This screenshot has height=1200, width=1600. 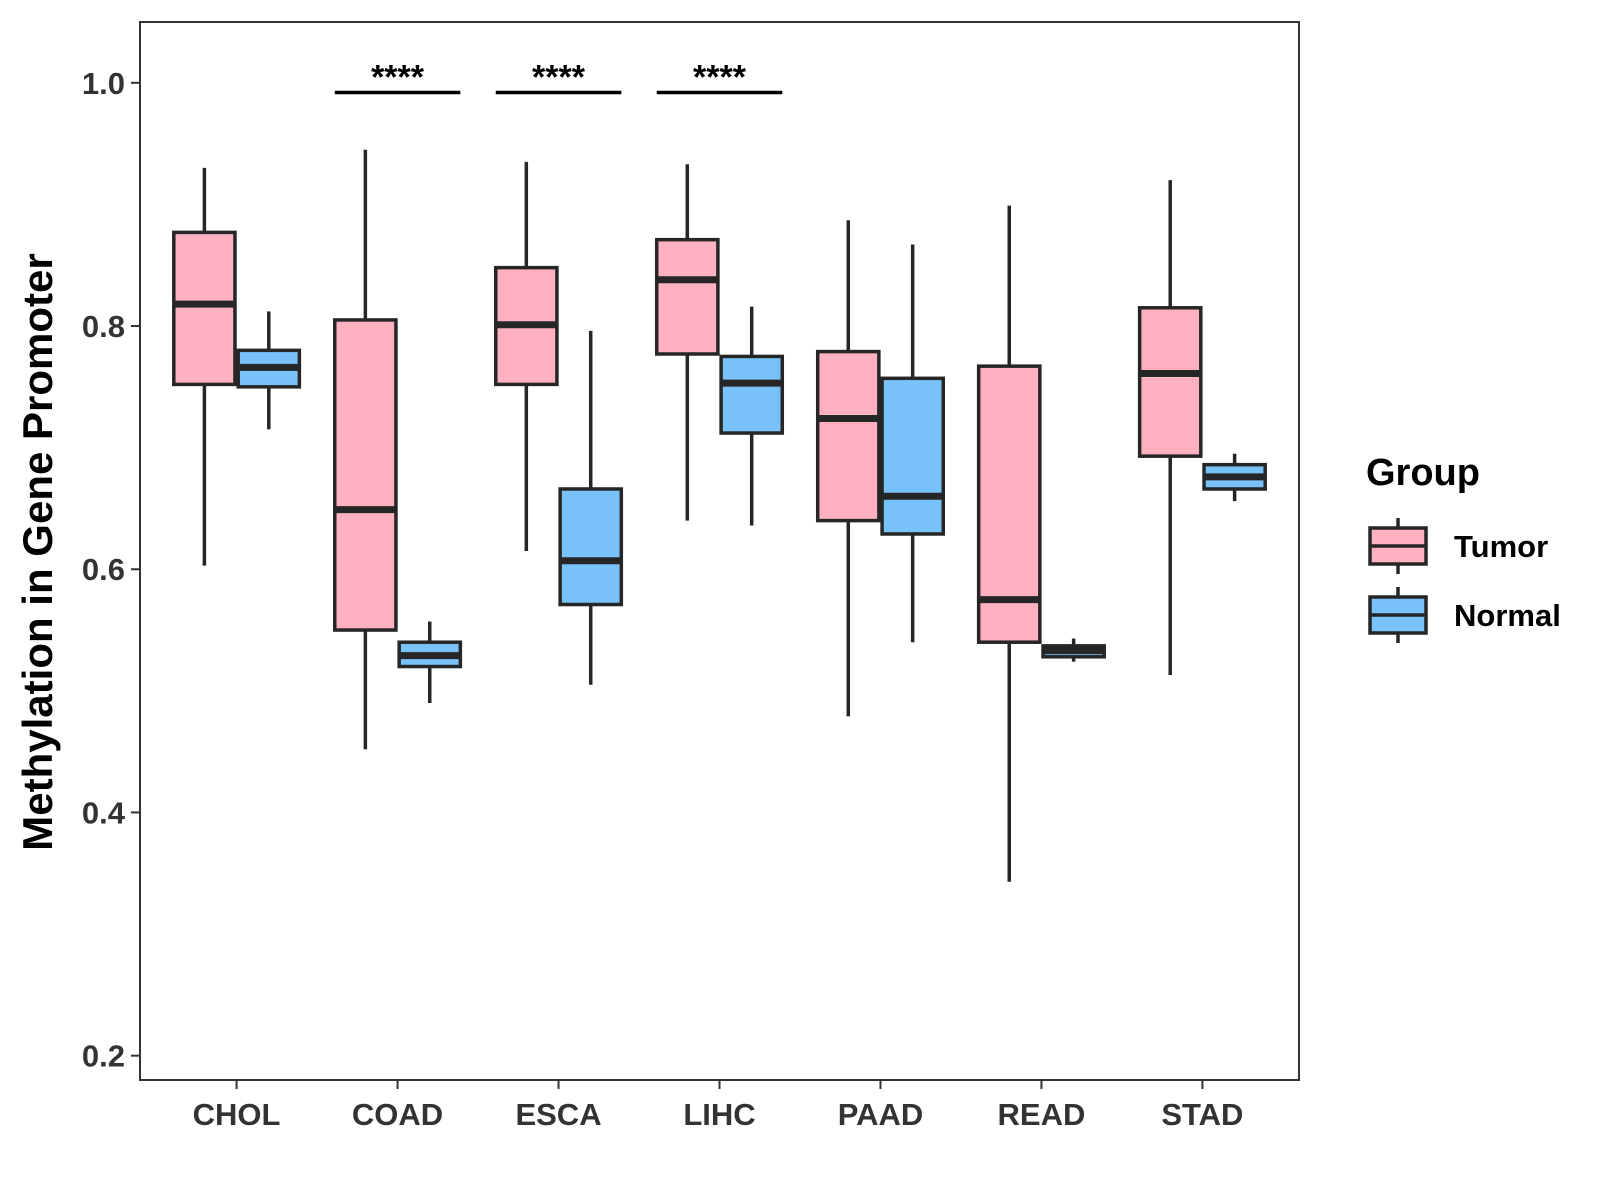 What do you see at coordinates (1234, 477) in the screenshot?
I see `box-normal-stad` at bounding box center [1234, 477].